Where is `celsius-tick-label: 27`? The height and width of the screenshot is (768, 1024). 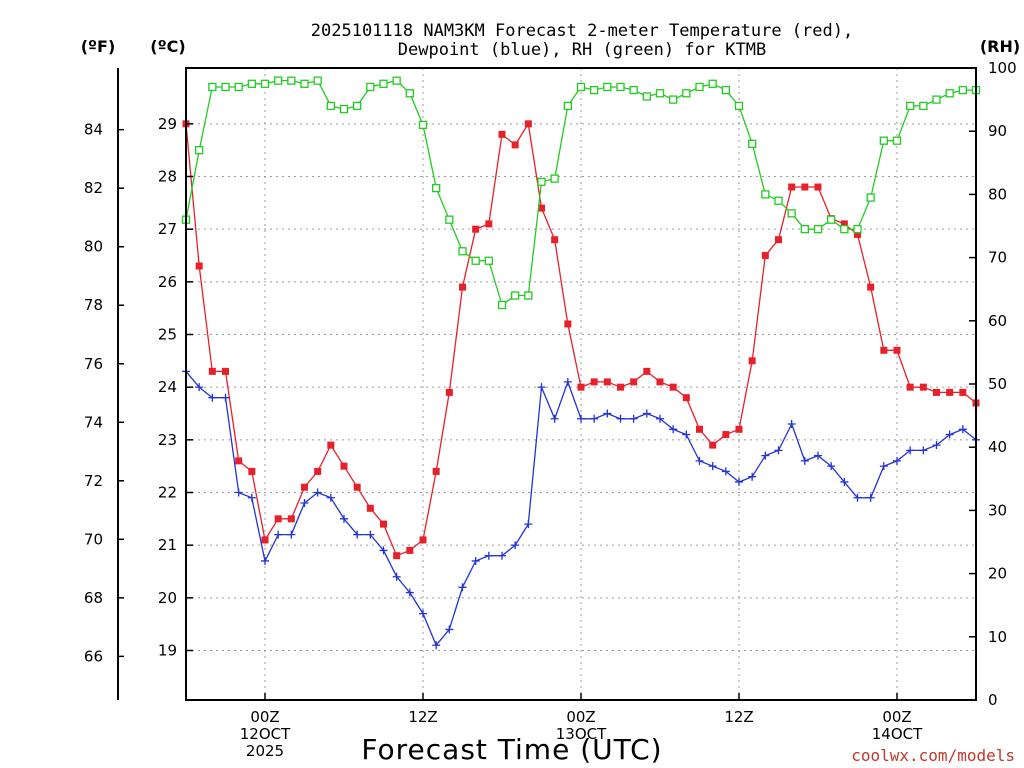
celsius-tick-label: 27 is located at coordinates (167, 229).